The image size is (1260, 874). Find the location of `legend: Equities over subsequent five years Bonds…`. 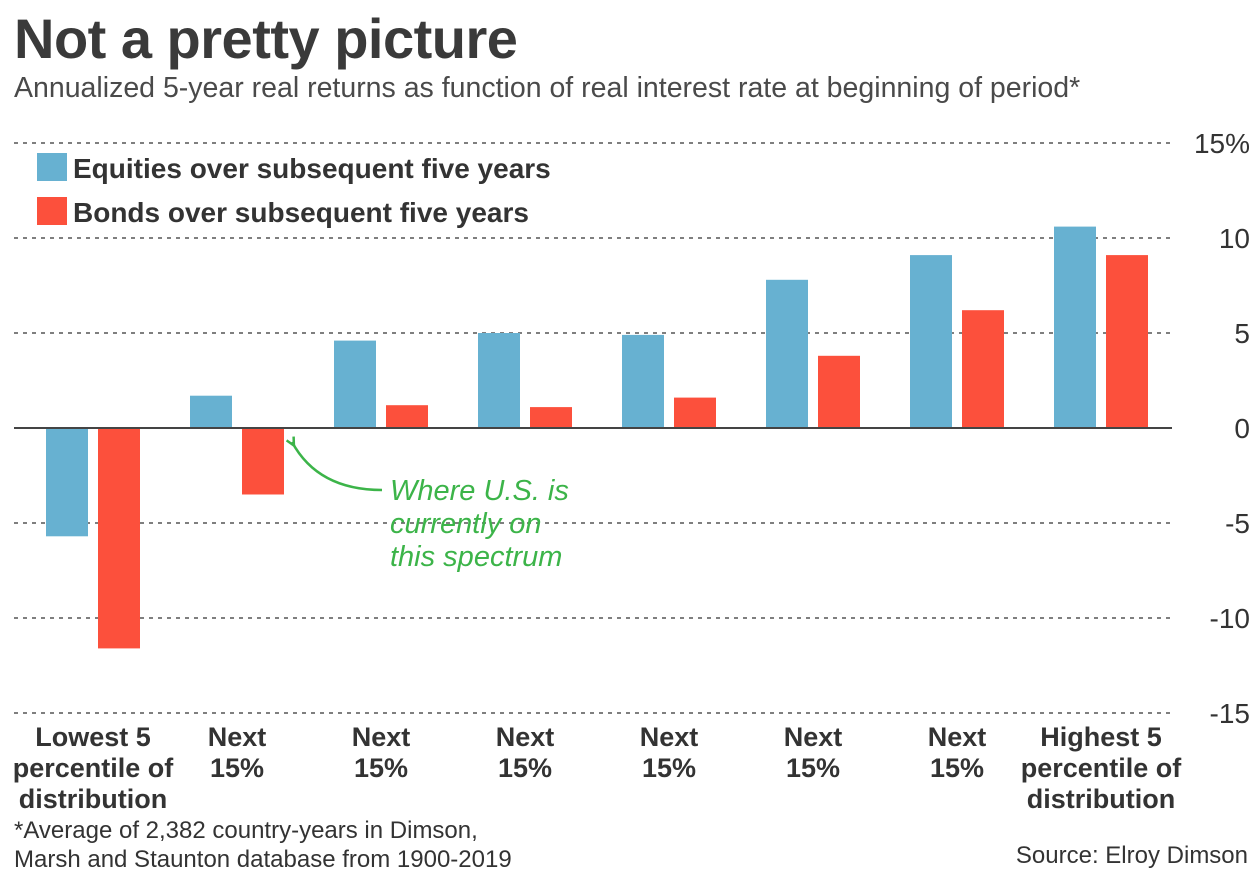

legend: Equities over subsequent five years Bonds… is located at coordinates (294, 190).